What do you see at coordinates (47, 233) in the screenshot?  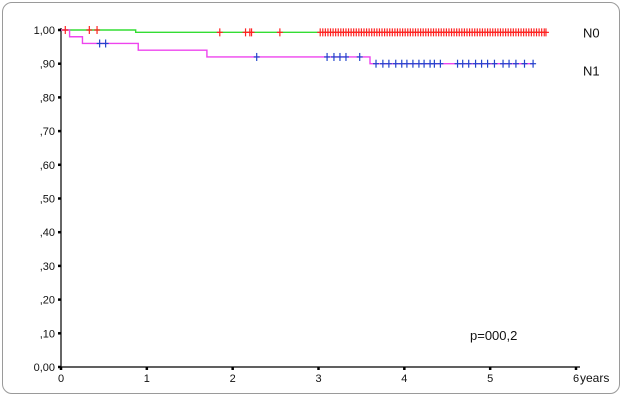 I see `y-tick-label: ,40` at bounding box center [47, 233].